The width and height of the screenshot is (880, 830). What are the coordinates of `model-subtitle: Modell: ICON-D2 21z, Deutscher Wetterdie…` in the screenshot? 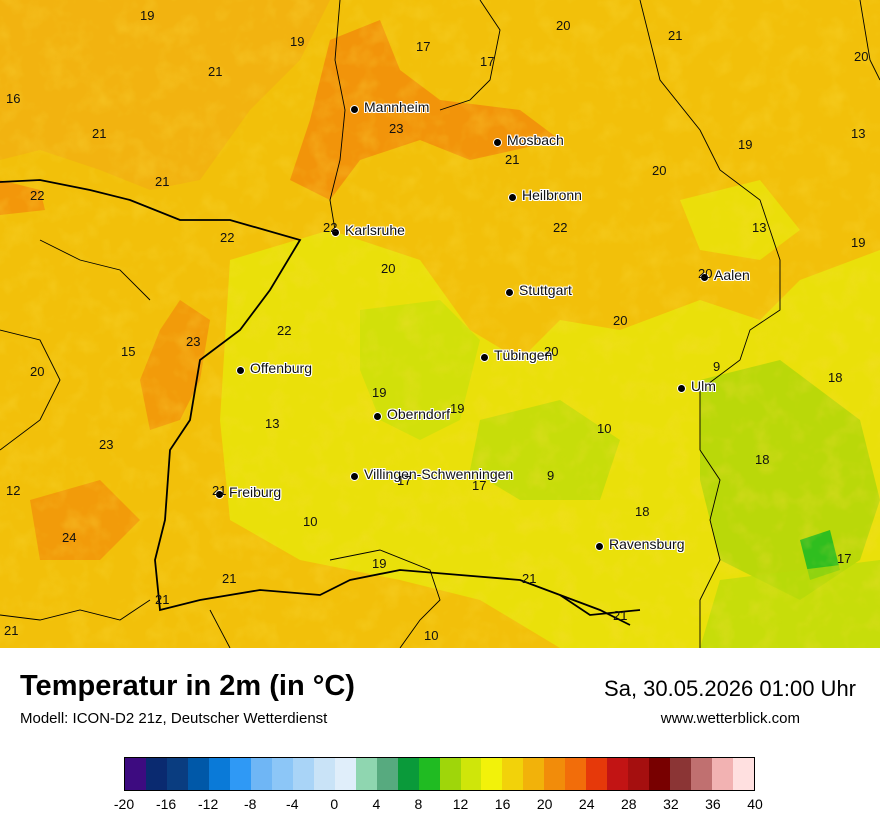 It's located at (174, 718).